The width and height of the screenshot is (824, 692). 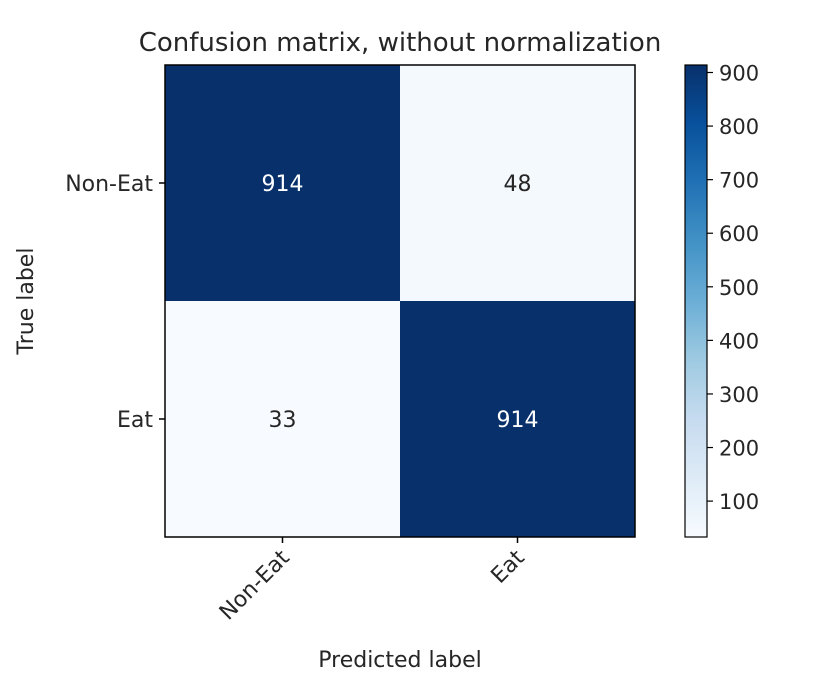 I want to click on x-axis-label: Predicted label, so click(x=399, y=660).